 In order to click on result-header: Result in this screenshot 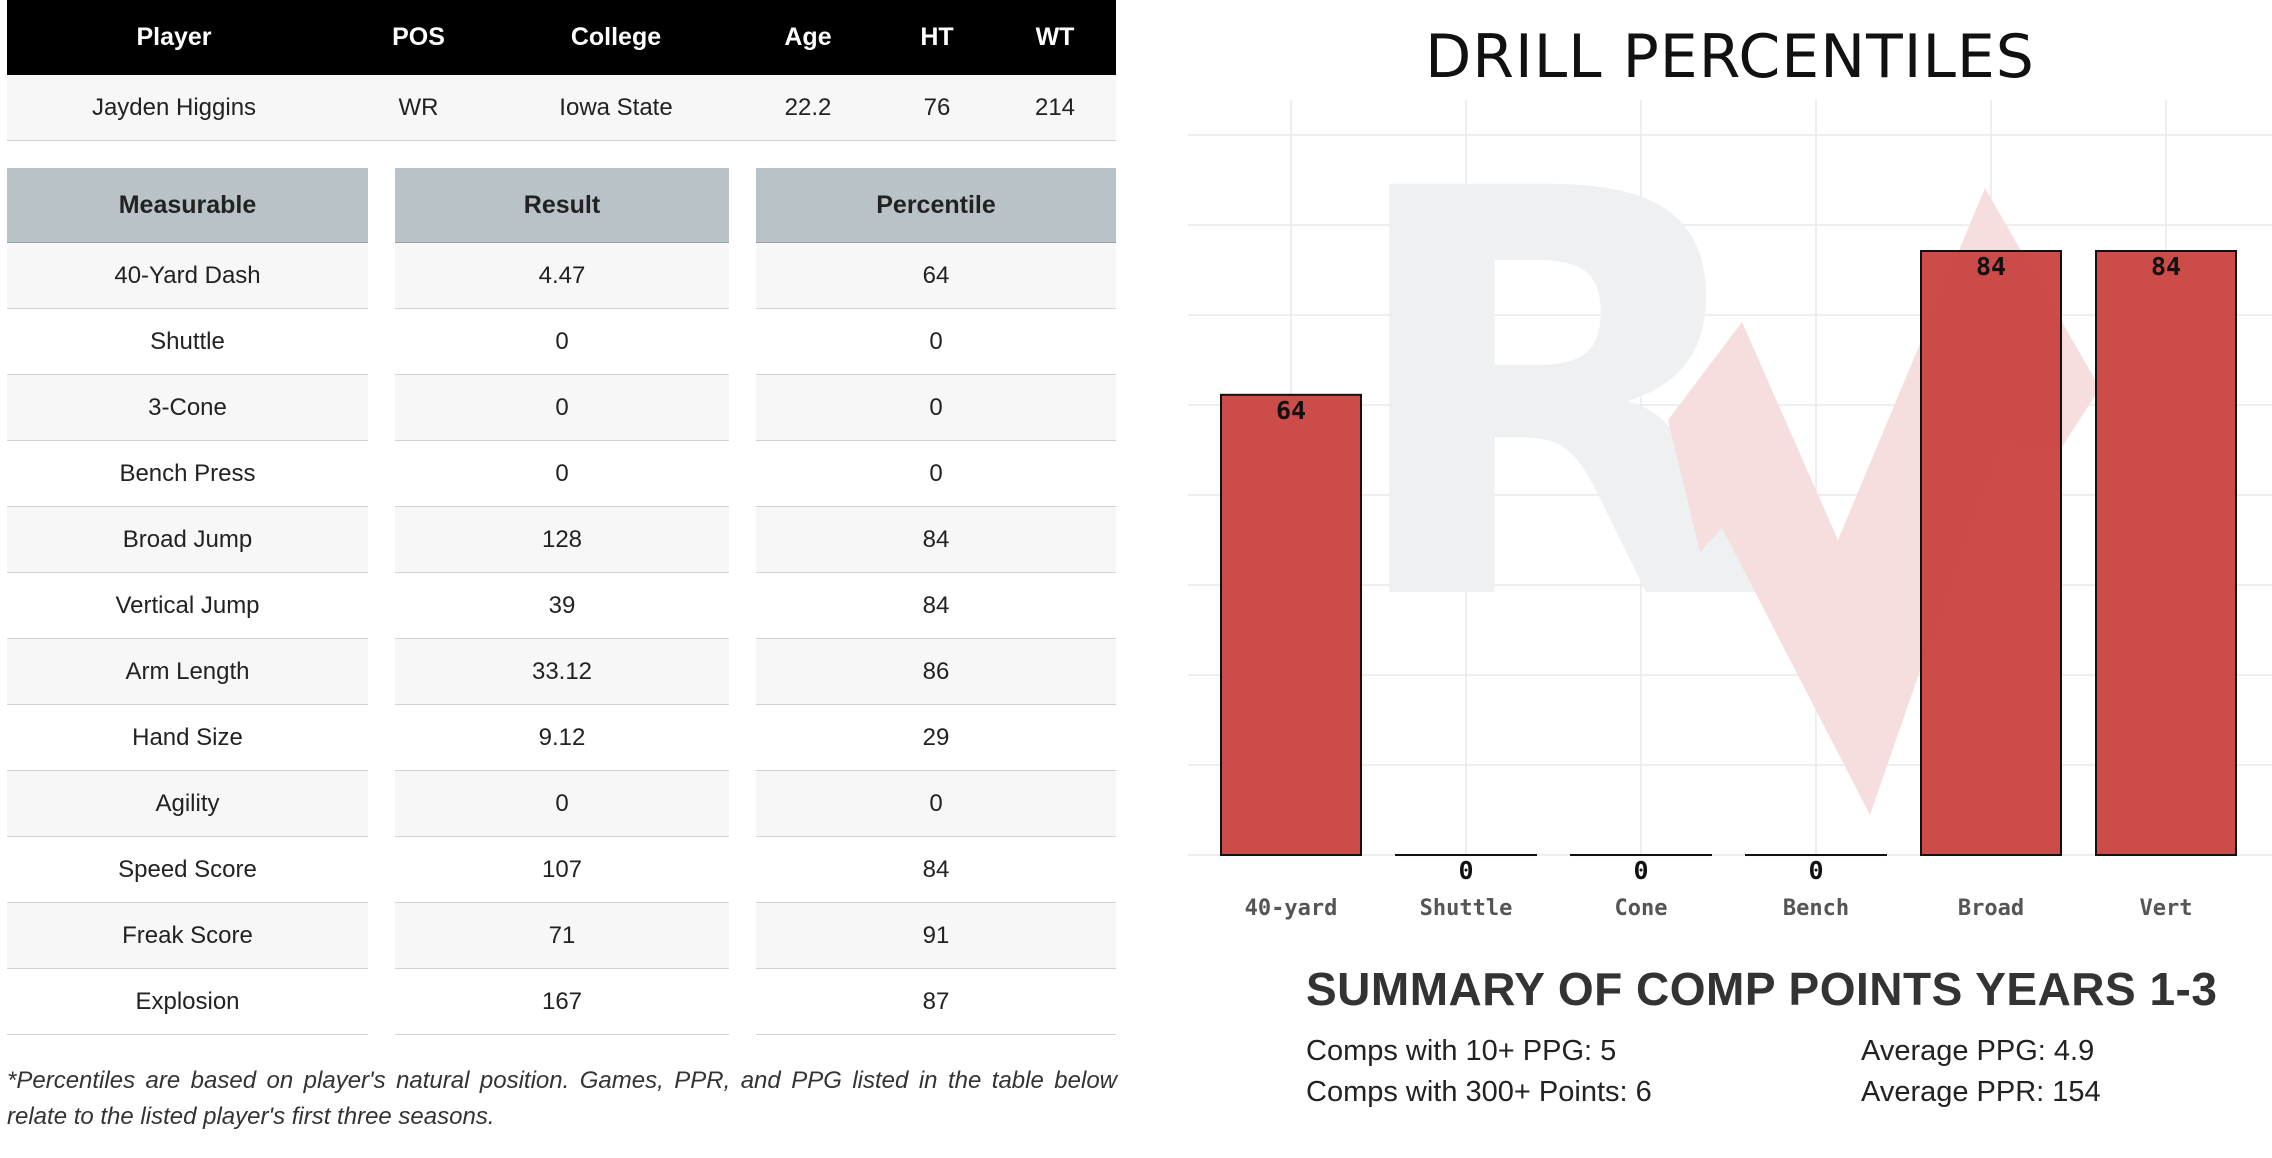, I will do `click(562, 205)`.